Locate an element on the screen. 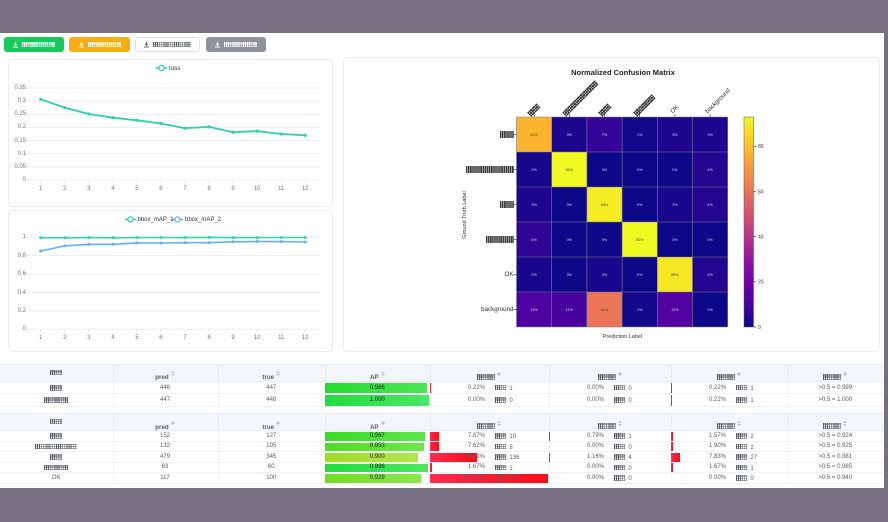 This screenshot has width=888, height=522. svg-text: 81% is located at coordinates (534, 135).